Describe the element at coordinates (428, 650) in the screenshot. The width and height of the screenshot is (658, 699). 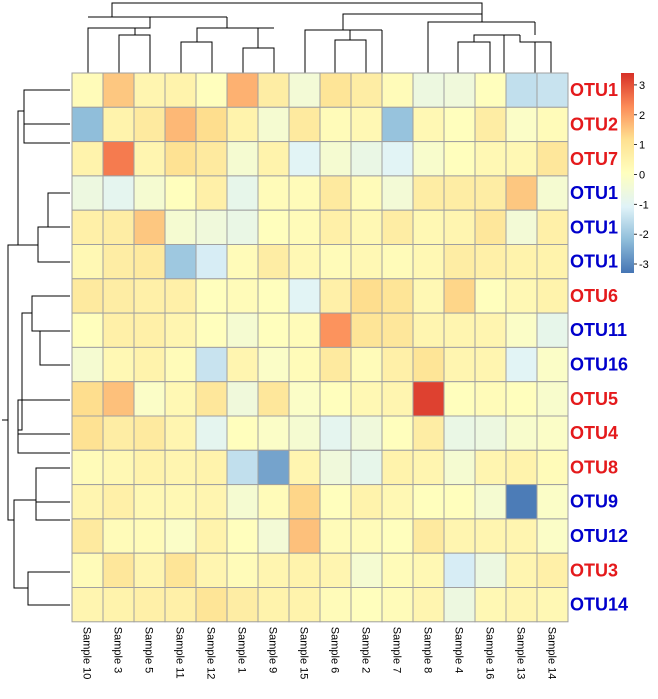
I see `column-label: Sample 8` at that location.